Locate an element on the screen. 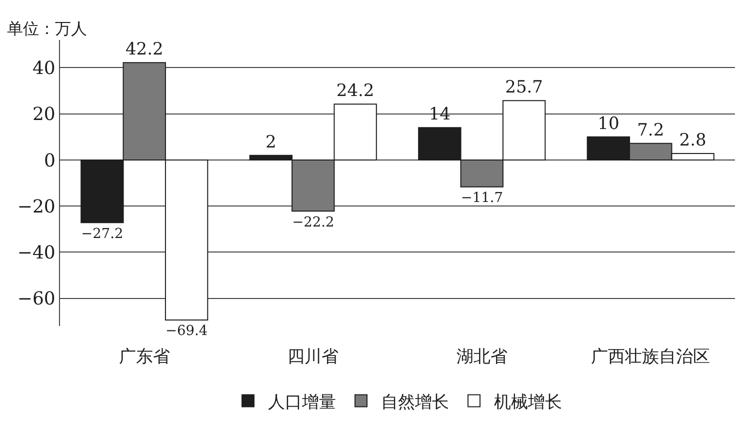 This screenshot has width=755, height=431. data-label: −27.2 is located at coordinates (102, 234).